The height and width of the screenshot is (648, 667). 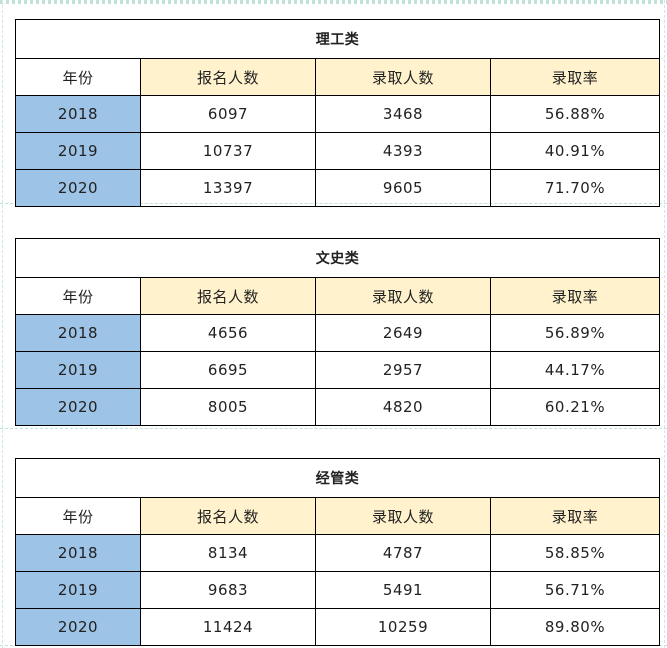 What do you see at coordinates (403, 627) in the screenshot?
I see `admitted-cell: 10259` at bounding box center [403, 627].